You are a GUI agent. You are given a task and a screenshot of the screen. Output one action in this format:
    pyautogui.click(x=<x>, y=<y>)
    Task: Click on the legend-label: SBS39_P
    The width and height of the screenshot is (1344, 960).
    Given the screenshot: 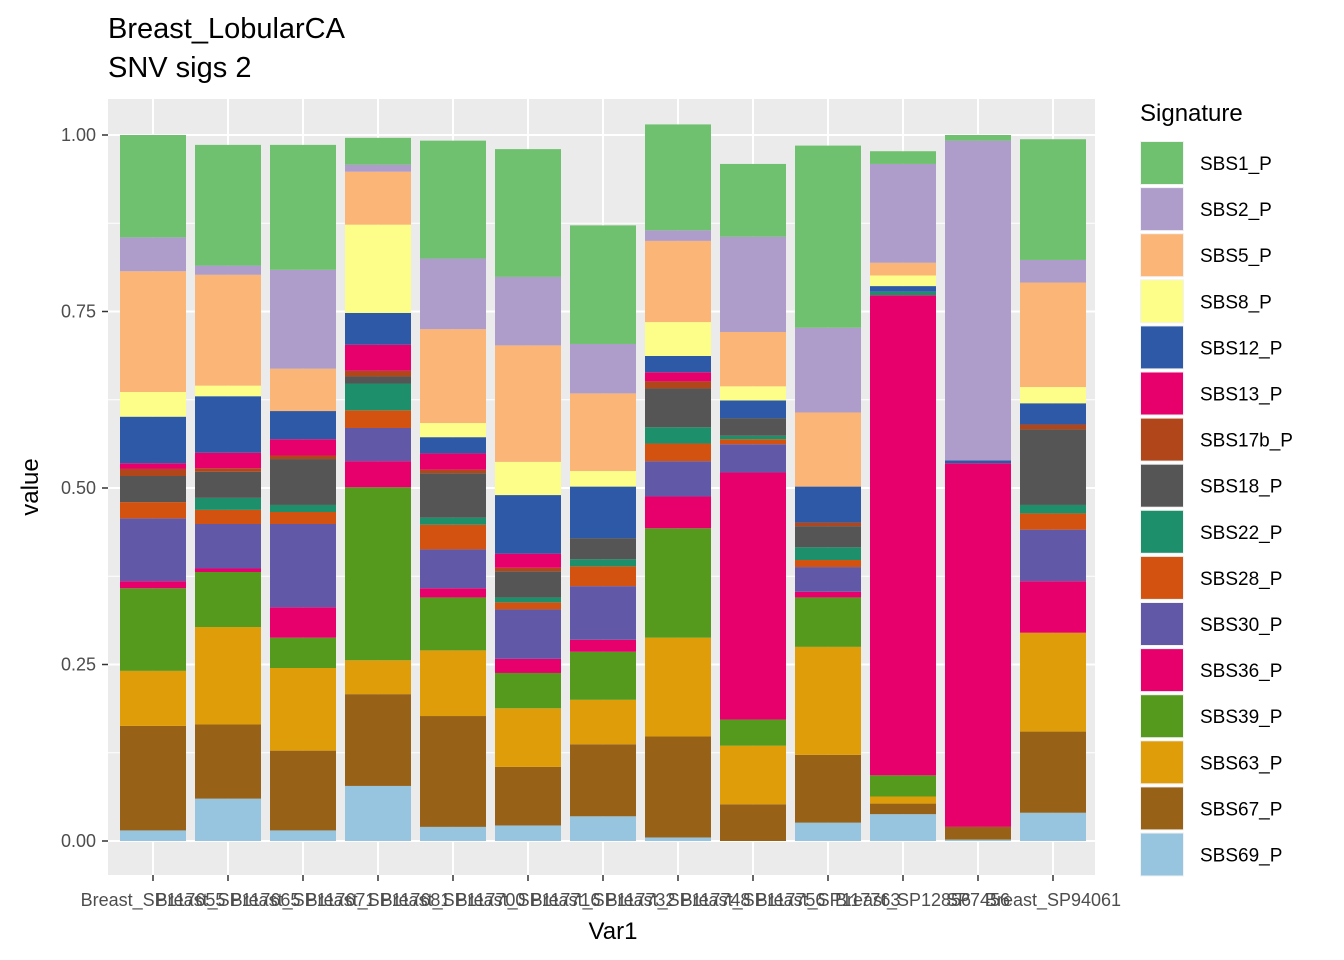 What is the action you would take?
    pyautogui.click(x=1241, y=717)
    